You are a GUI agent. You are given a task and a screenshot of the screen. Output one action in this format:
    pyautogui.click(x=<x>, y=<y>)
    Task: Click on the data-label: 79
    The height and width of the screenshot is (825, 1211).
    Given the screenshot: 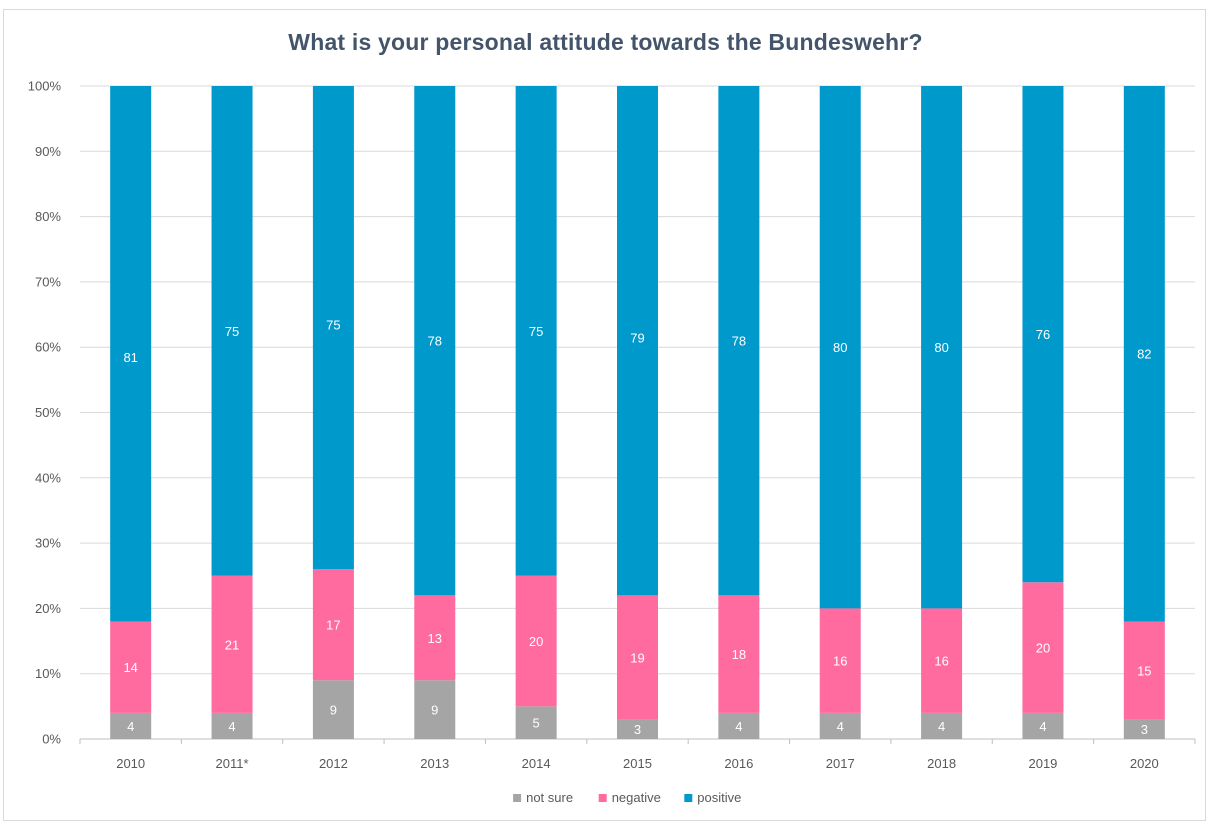 What is the action you would take?
    pyautogui.click(x=637, y=337)
    